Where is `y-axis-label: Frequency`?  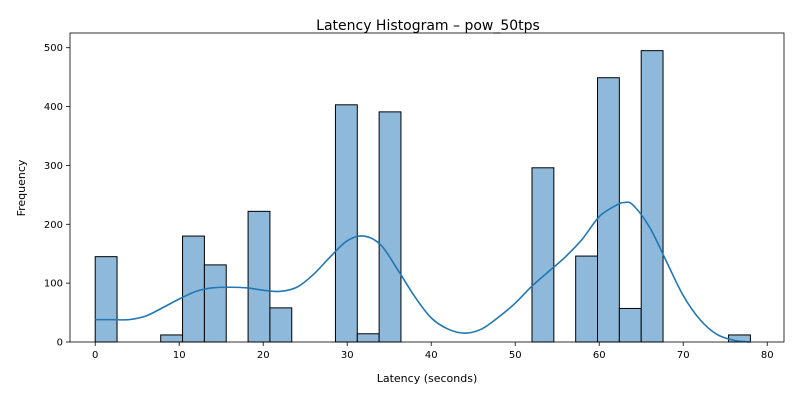
y-axis-label: Frequency is located at coordinates (21, 187).